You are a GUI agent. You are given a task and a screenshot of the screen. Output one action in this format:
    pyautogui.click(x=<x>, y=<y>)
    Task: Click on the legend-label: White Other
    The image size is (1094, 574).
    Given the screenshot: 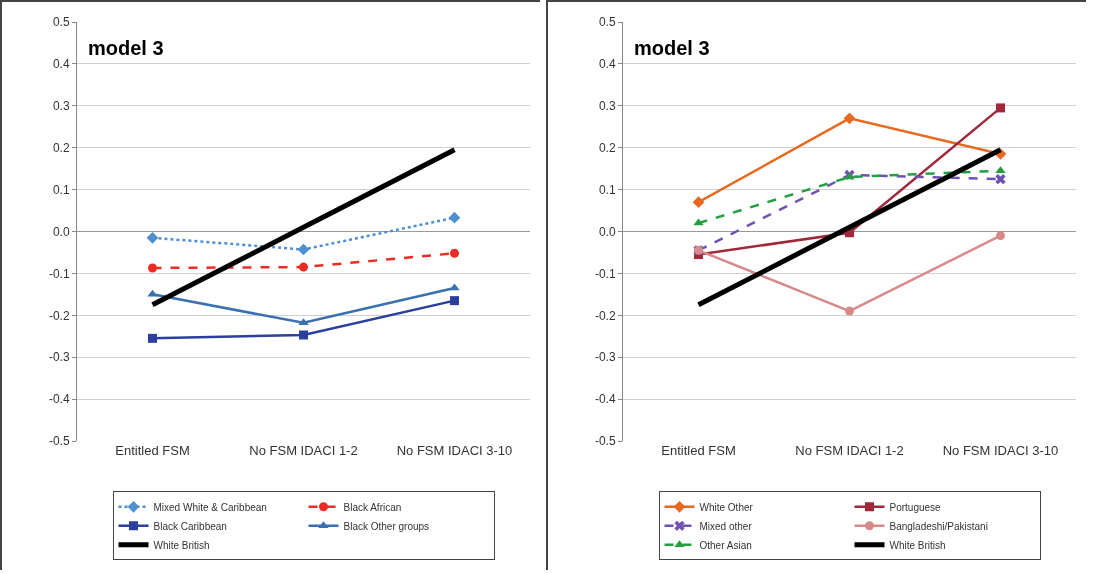 What is the action you would take?
    pyautogui.click(x=726, y=507)
    